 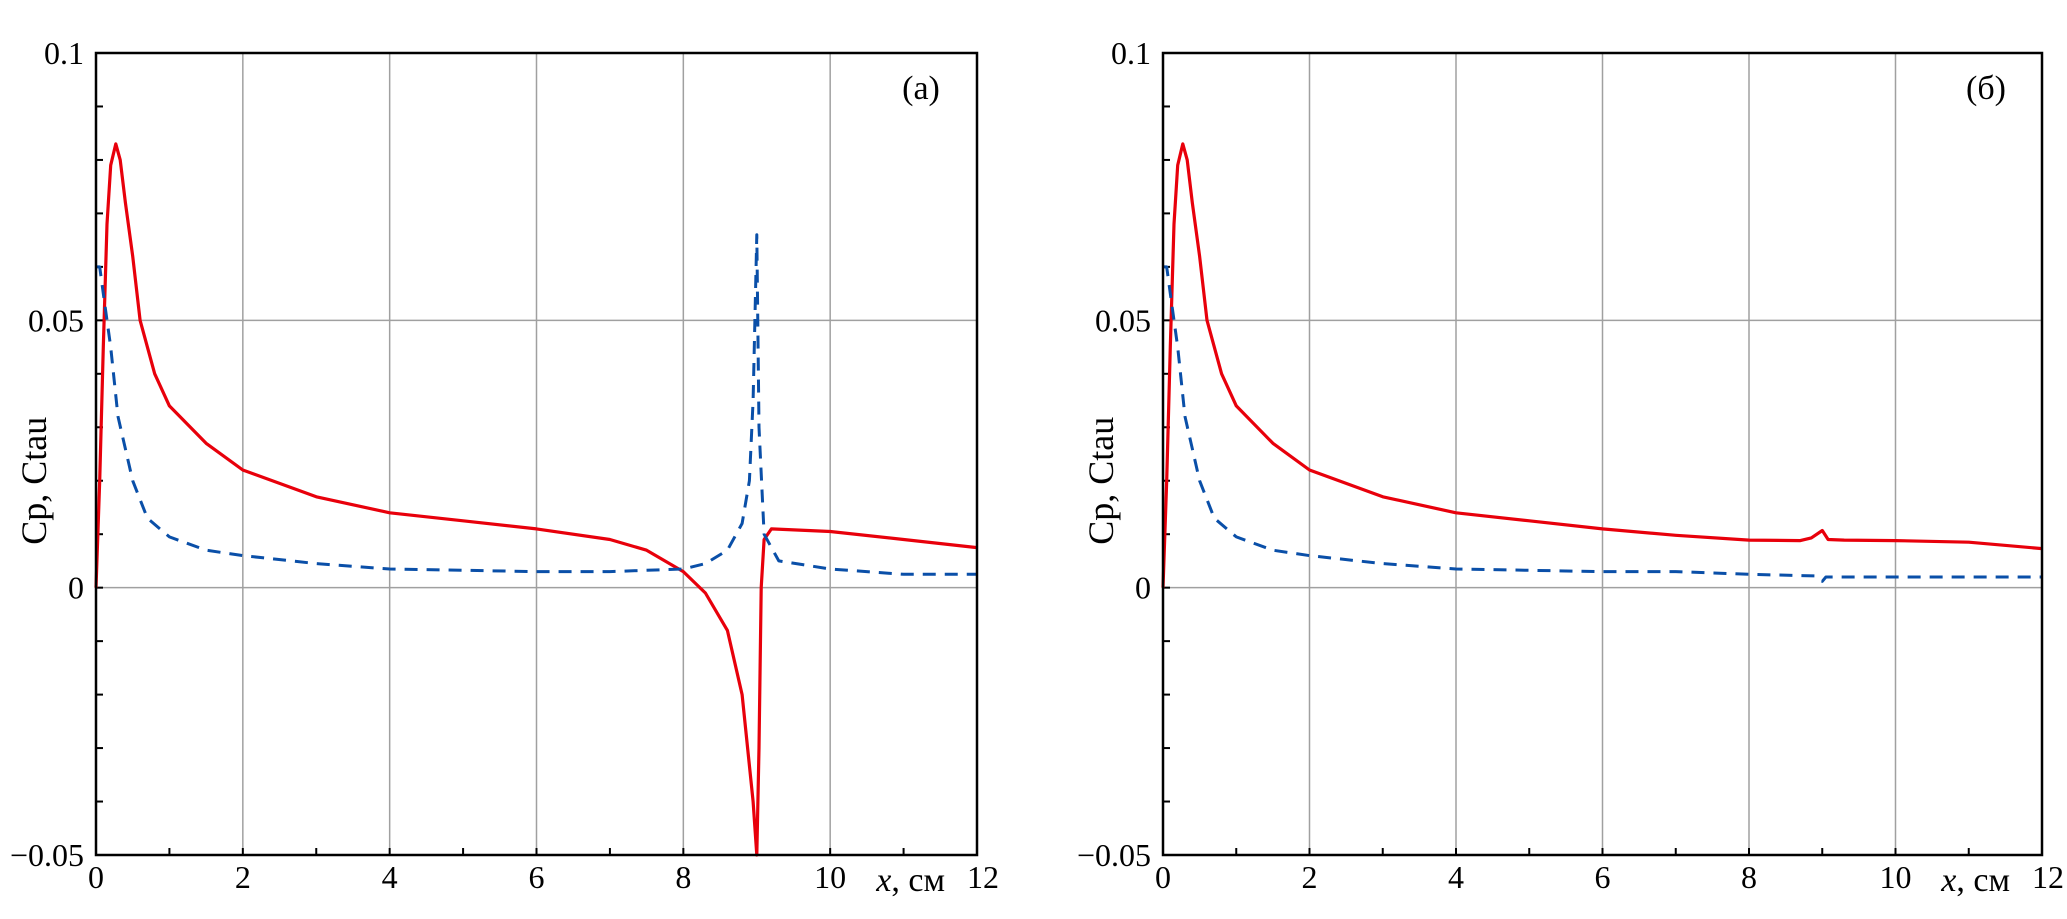 What do you see at coordinates (1602, 424) in the screenshot?
I see `series-blue-dashed` at bounding box center [1602, 424].